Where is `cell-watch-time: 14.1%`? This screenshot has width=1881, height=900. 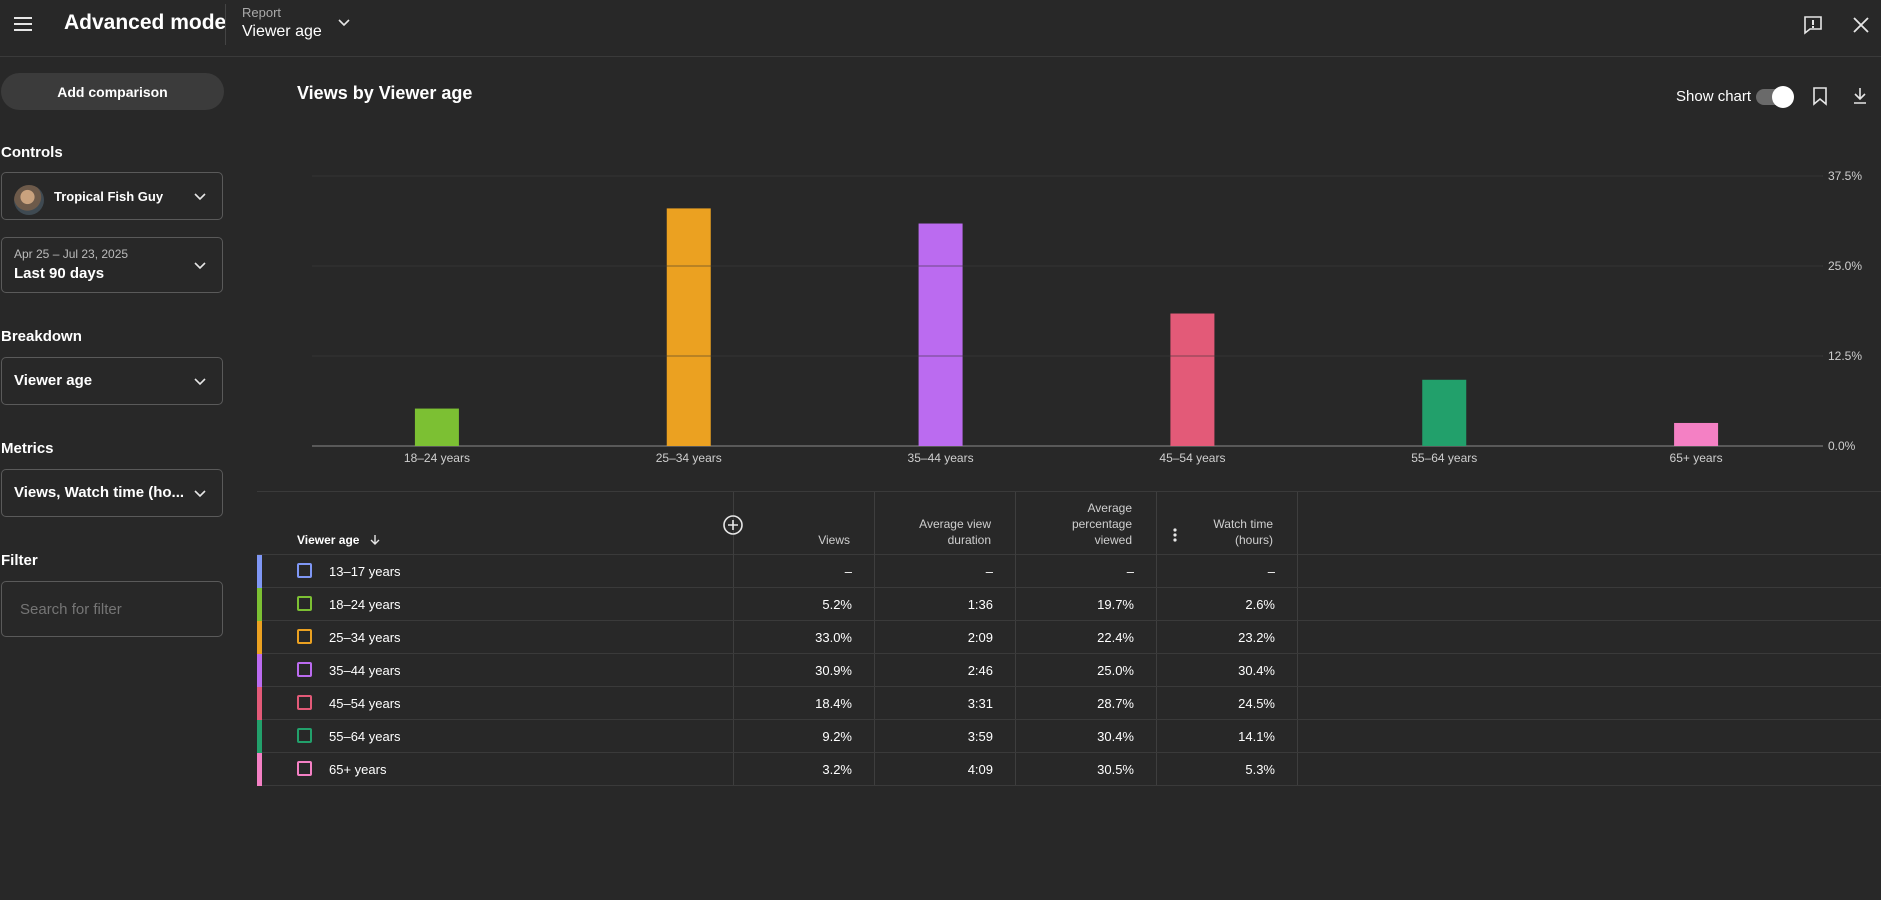 cell-watch-time: 14.1% is located at coordinates (1256, 736).